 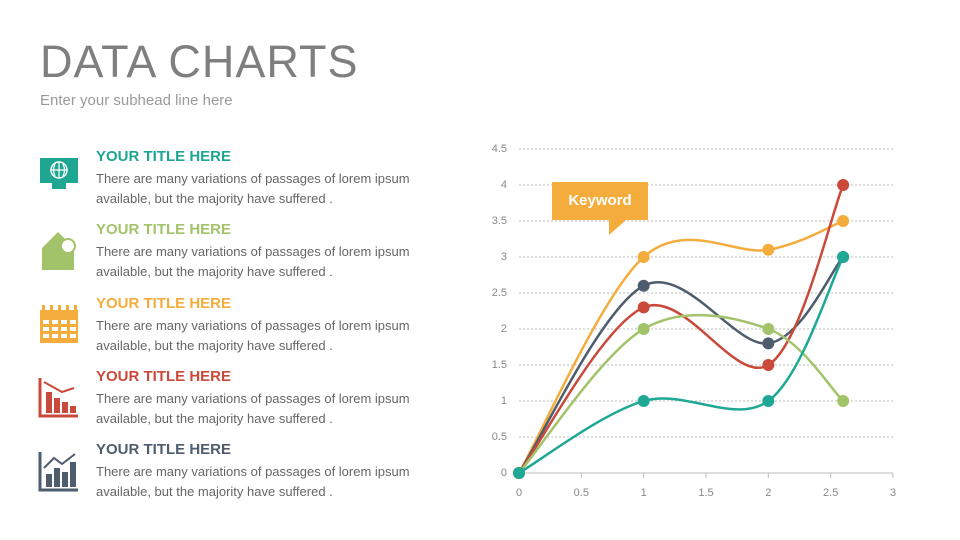 What do you see at coordinates (199, 61) in the screenshot?
I see `slide-title: DATA CHARTS` at bounding box center [199, 61].